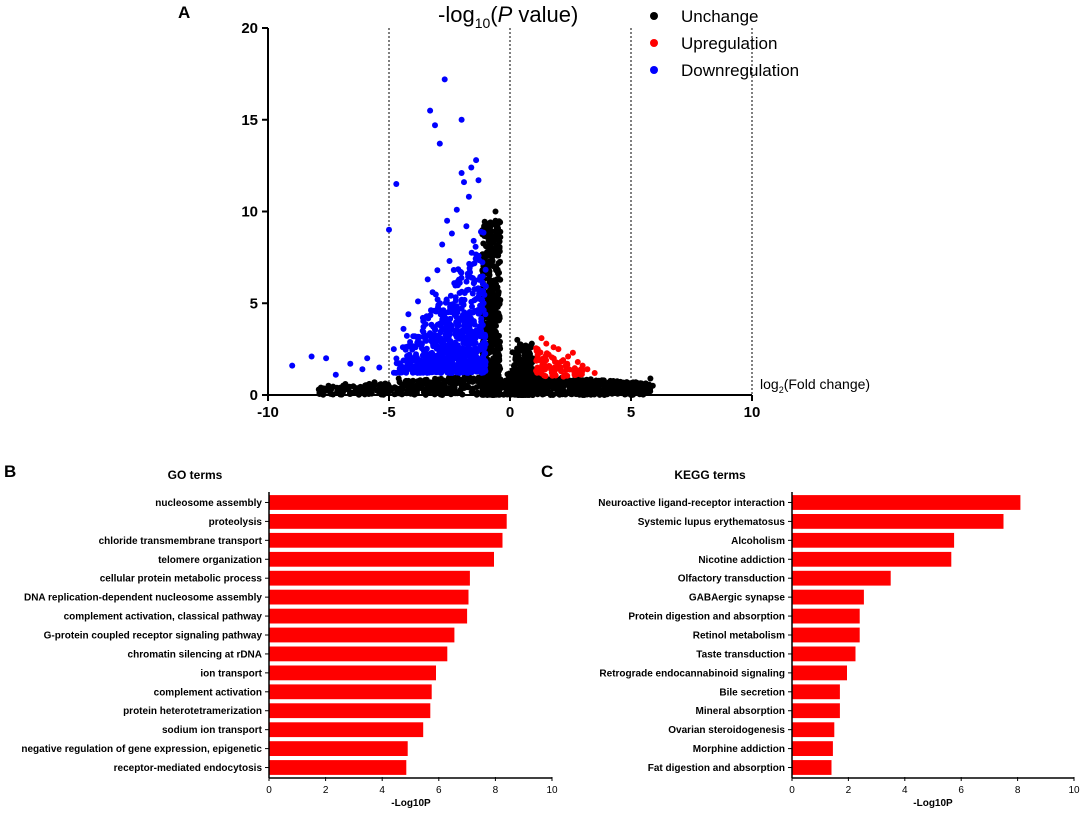 The image size is (1084, 813). Describe the element at coordinates (906, 635) in the screenshot. I see `kegg-bars` at that location.